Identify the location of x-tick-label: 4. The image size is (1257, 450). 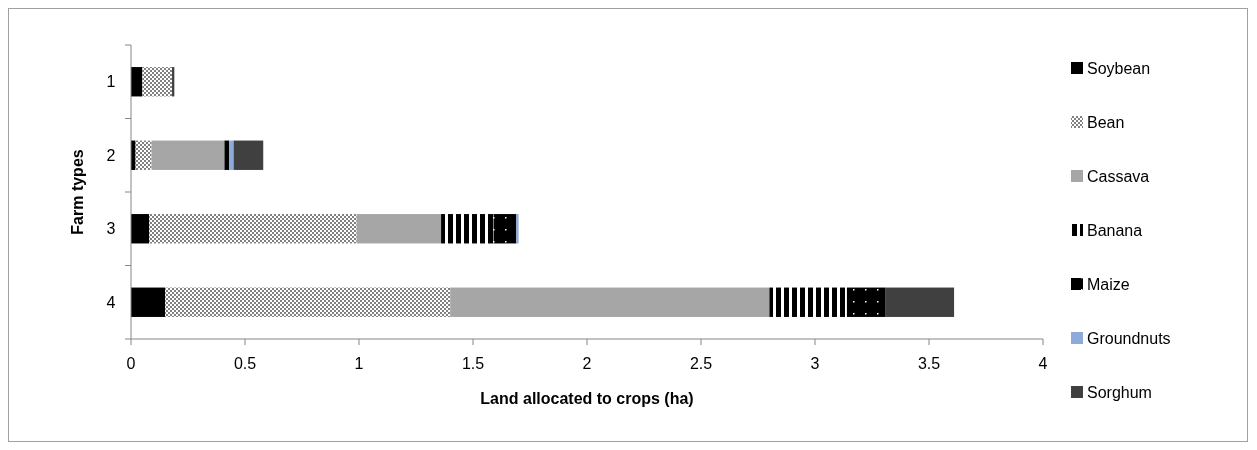
(1043, 363).